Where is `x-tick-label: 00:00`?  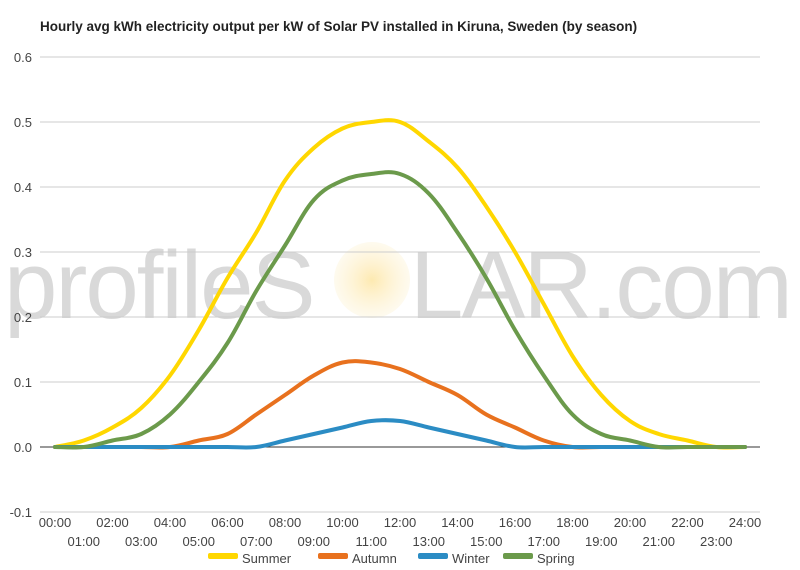 x-tick-label: 00:00 is located at coordinates (55, 522).